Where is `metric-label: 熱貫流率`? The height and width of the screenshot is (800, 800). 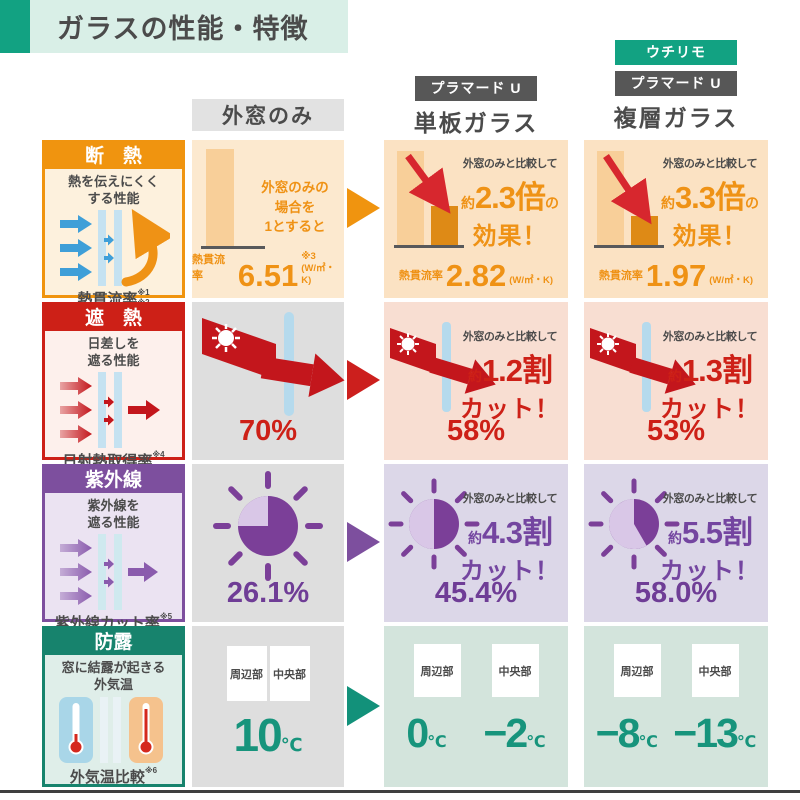 metric-label: 熱貫流率 is located at coordinates (420, 276).